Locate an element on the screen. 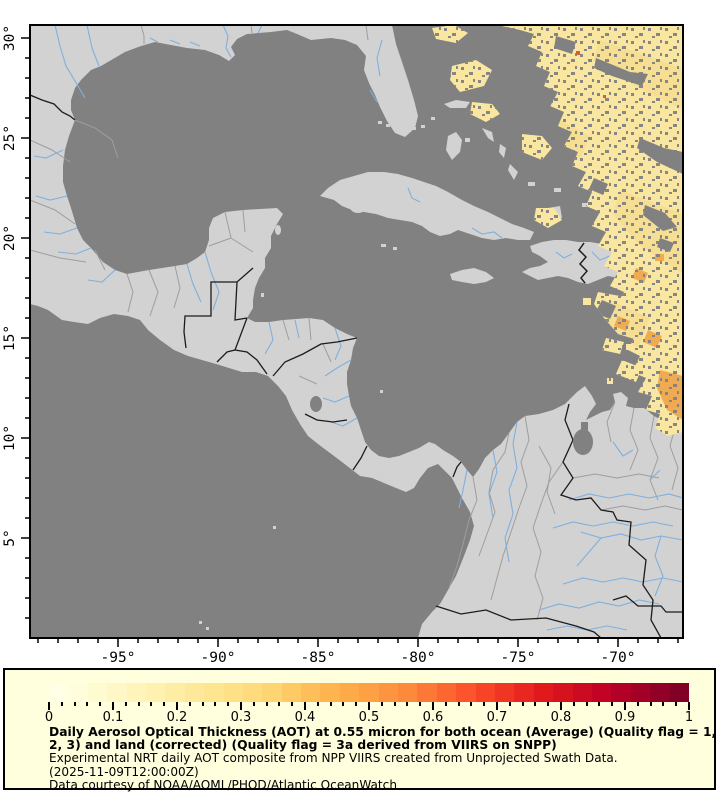 This screenshot has height=800, width=720. colorbar-ticks is located at coordinates (369, 707).